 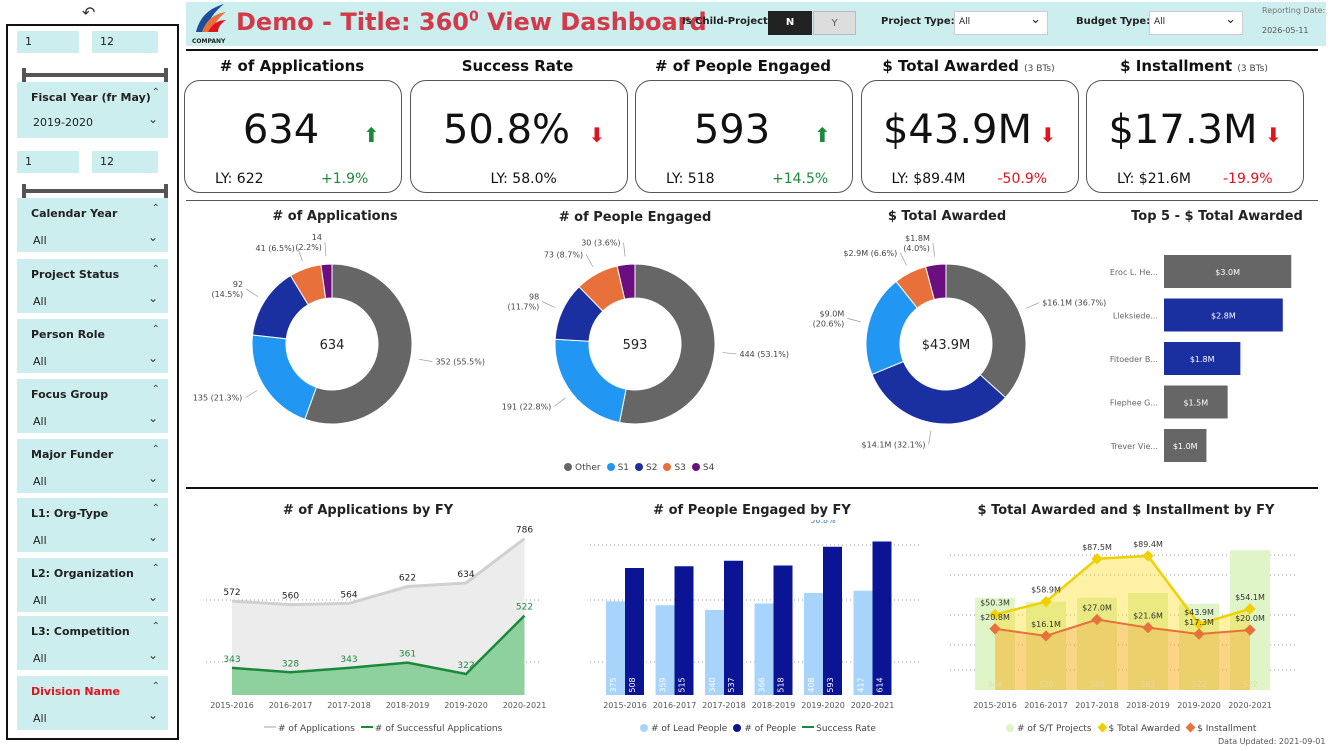 I want to click on cal-range-from-input: 1, so click(x=48, y=162).